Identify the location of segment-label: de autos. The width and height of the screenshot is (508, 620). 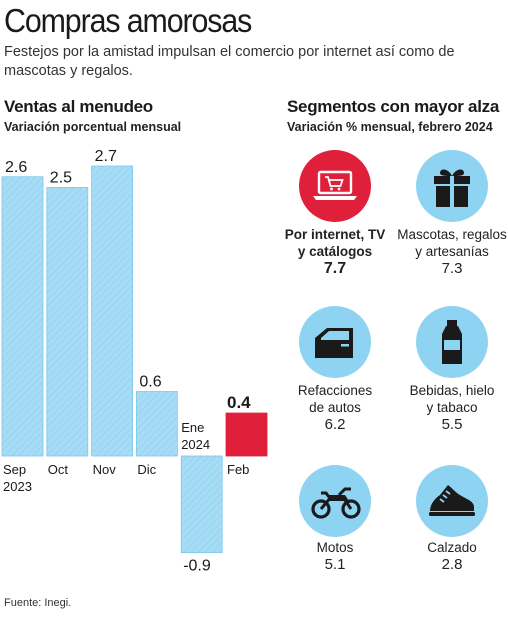
(335, 407).